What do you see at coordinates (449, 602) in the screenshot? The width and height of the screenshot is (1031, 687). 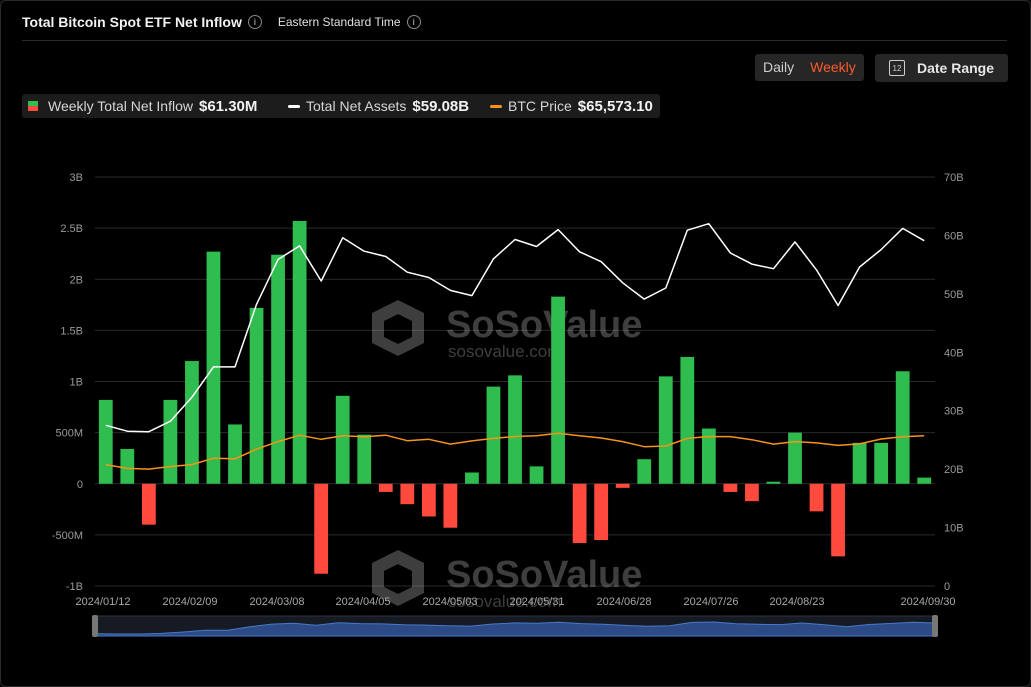 I see `x-axis-tick-label: 2024/05/03` at bounding box center [449, 602].